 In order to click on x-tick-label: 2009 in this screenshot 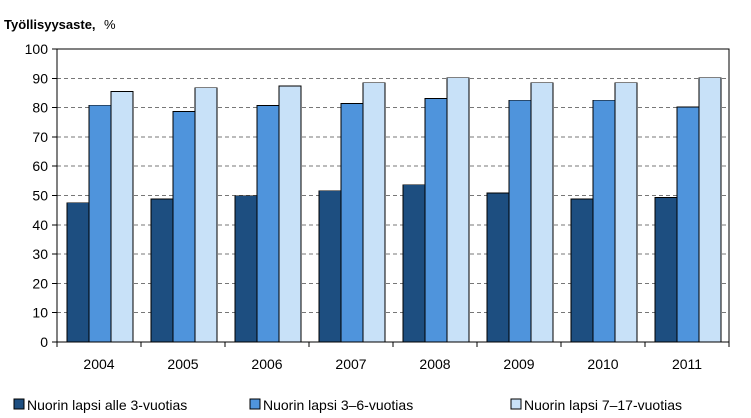, I will do `click(518, 364)`.